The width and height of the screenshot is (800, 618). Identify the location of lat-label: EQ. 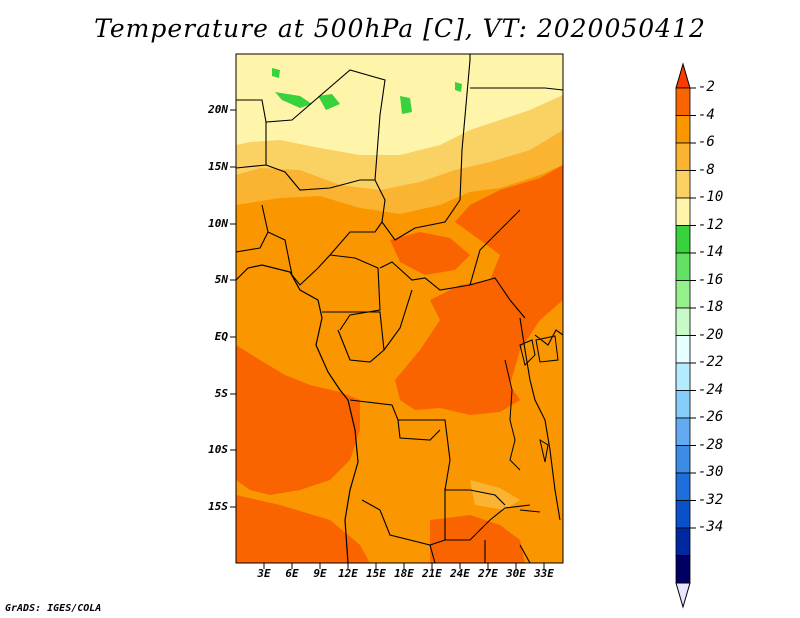
(221, 336).